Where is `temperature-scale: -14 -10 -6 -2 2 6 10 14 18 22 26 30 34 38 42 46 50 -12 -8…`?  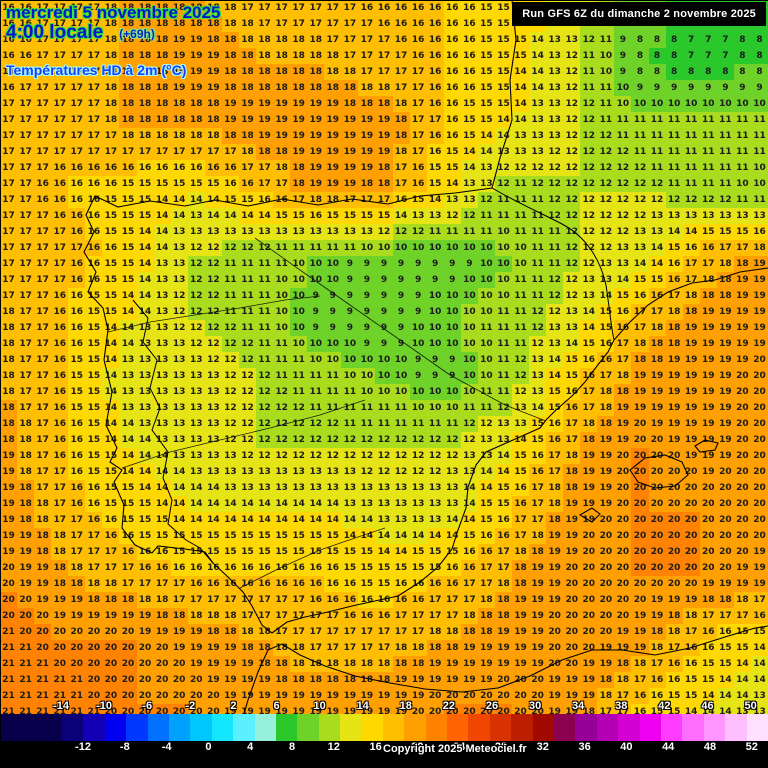
temperature-scale: -14 -10 -6 -2 2 6 10 14 18 22 26 30 34 38 42 46 50 -12 -8… is located at coordinates (384, 734).